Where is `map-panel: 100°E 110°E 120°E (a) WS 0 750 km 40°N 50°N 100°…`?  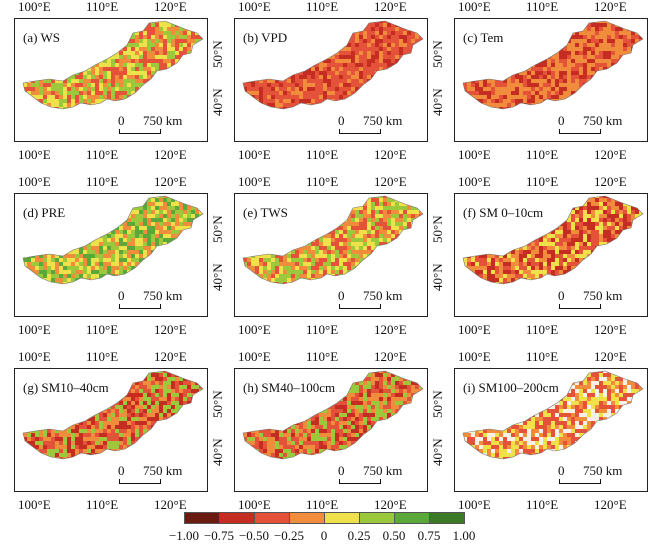 map-panel: 100°E 110°E 120°E (a) WS 0 750 km 40°N 50°N 100°… is located at coordinates (121, 87).